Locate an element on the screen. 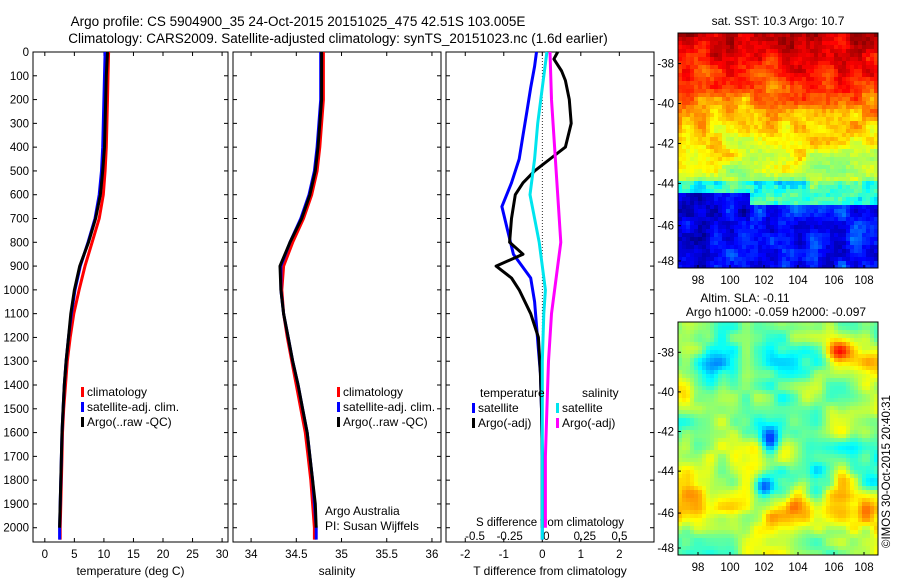 This screenshot has height=580, width=900. depth-tick-label: 900 is located at coordinates (19, 267).